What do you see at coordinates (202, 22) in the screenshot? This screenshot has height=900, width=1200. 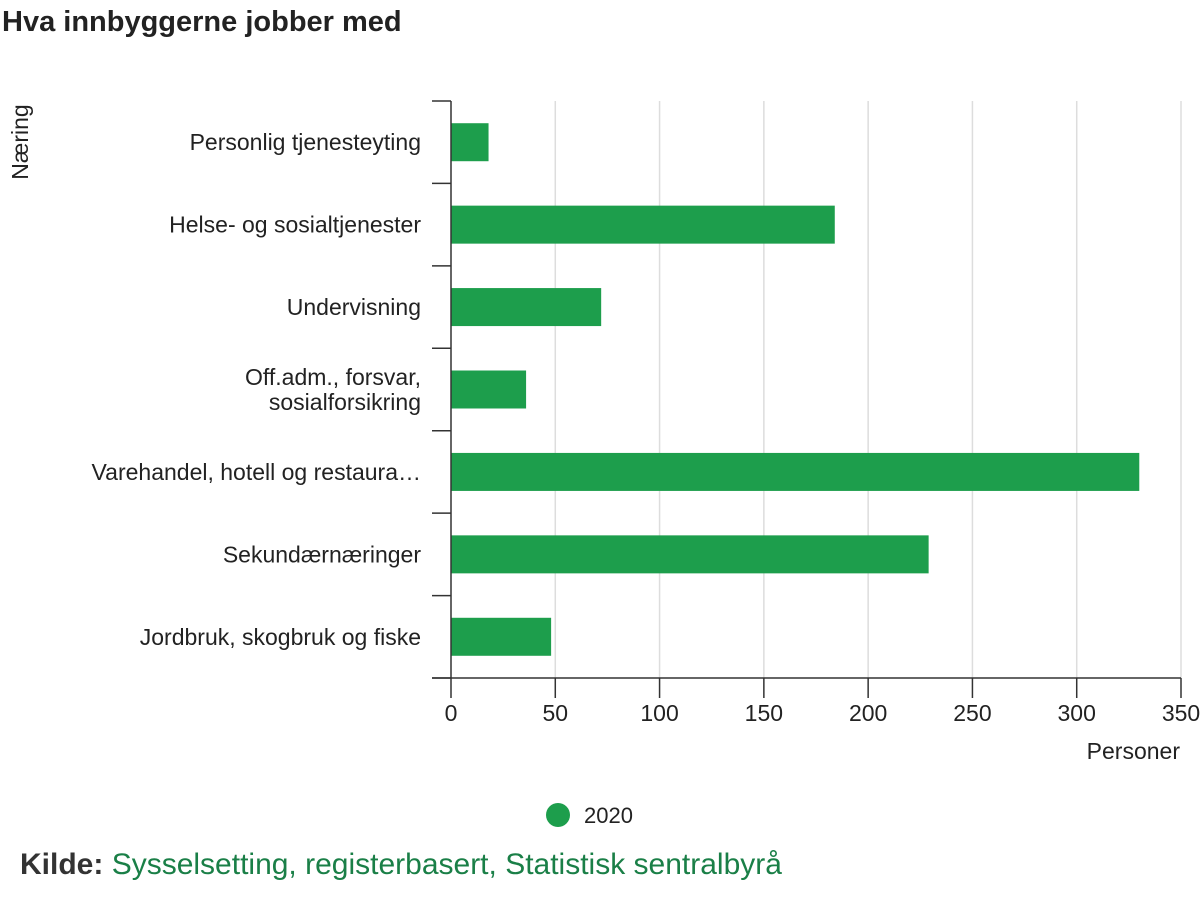 I see `chart-title: Hva innbyggerne jobber med` at bounding box center [202, 22].